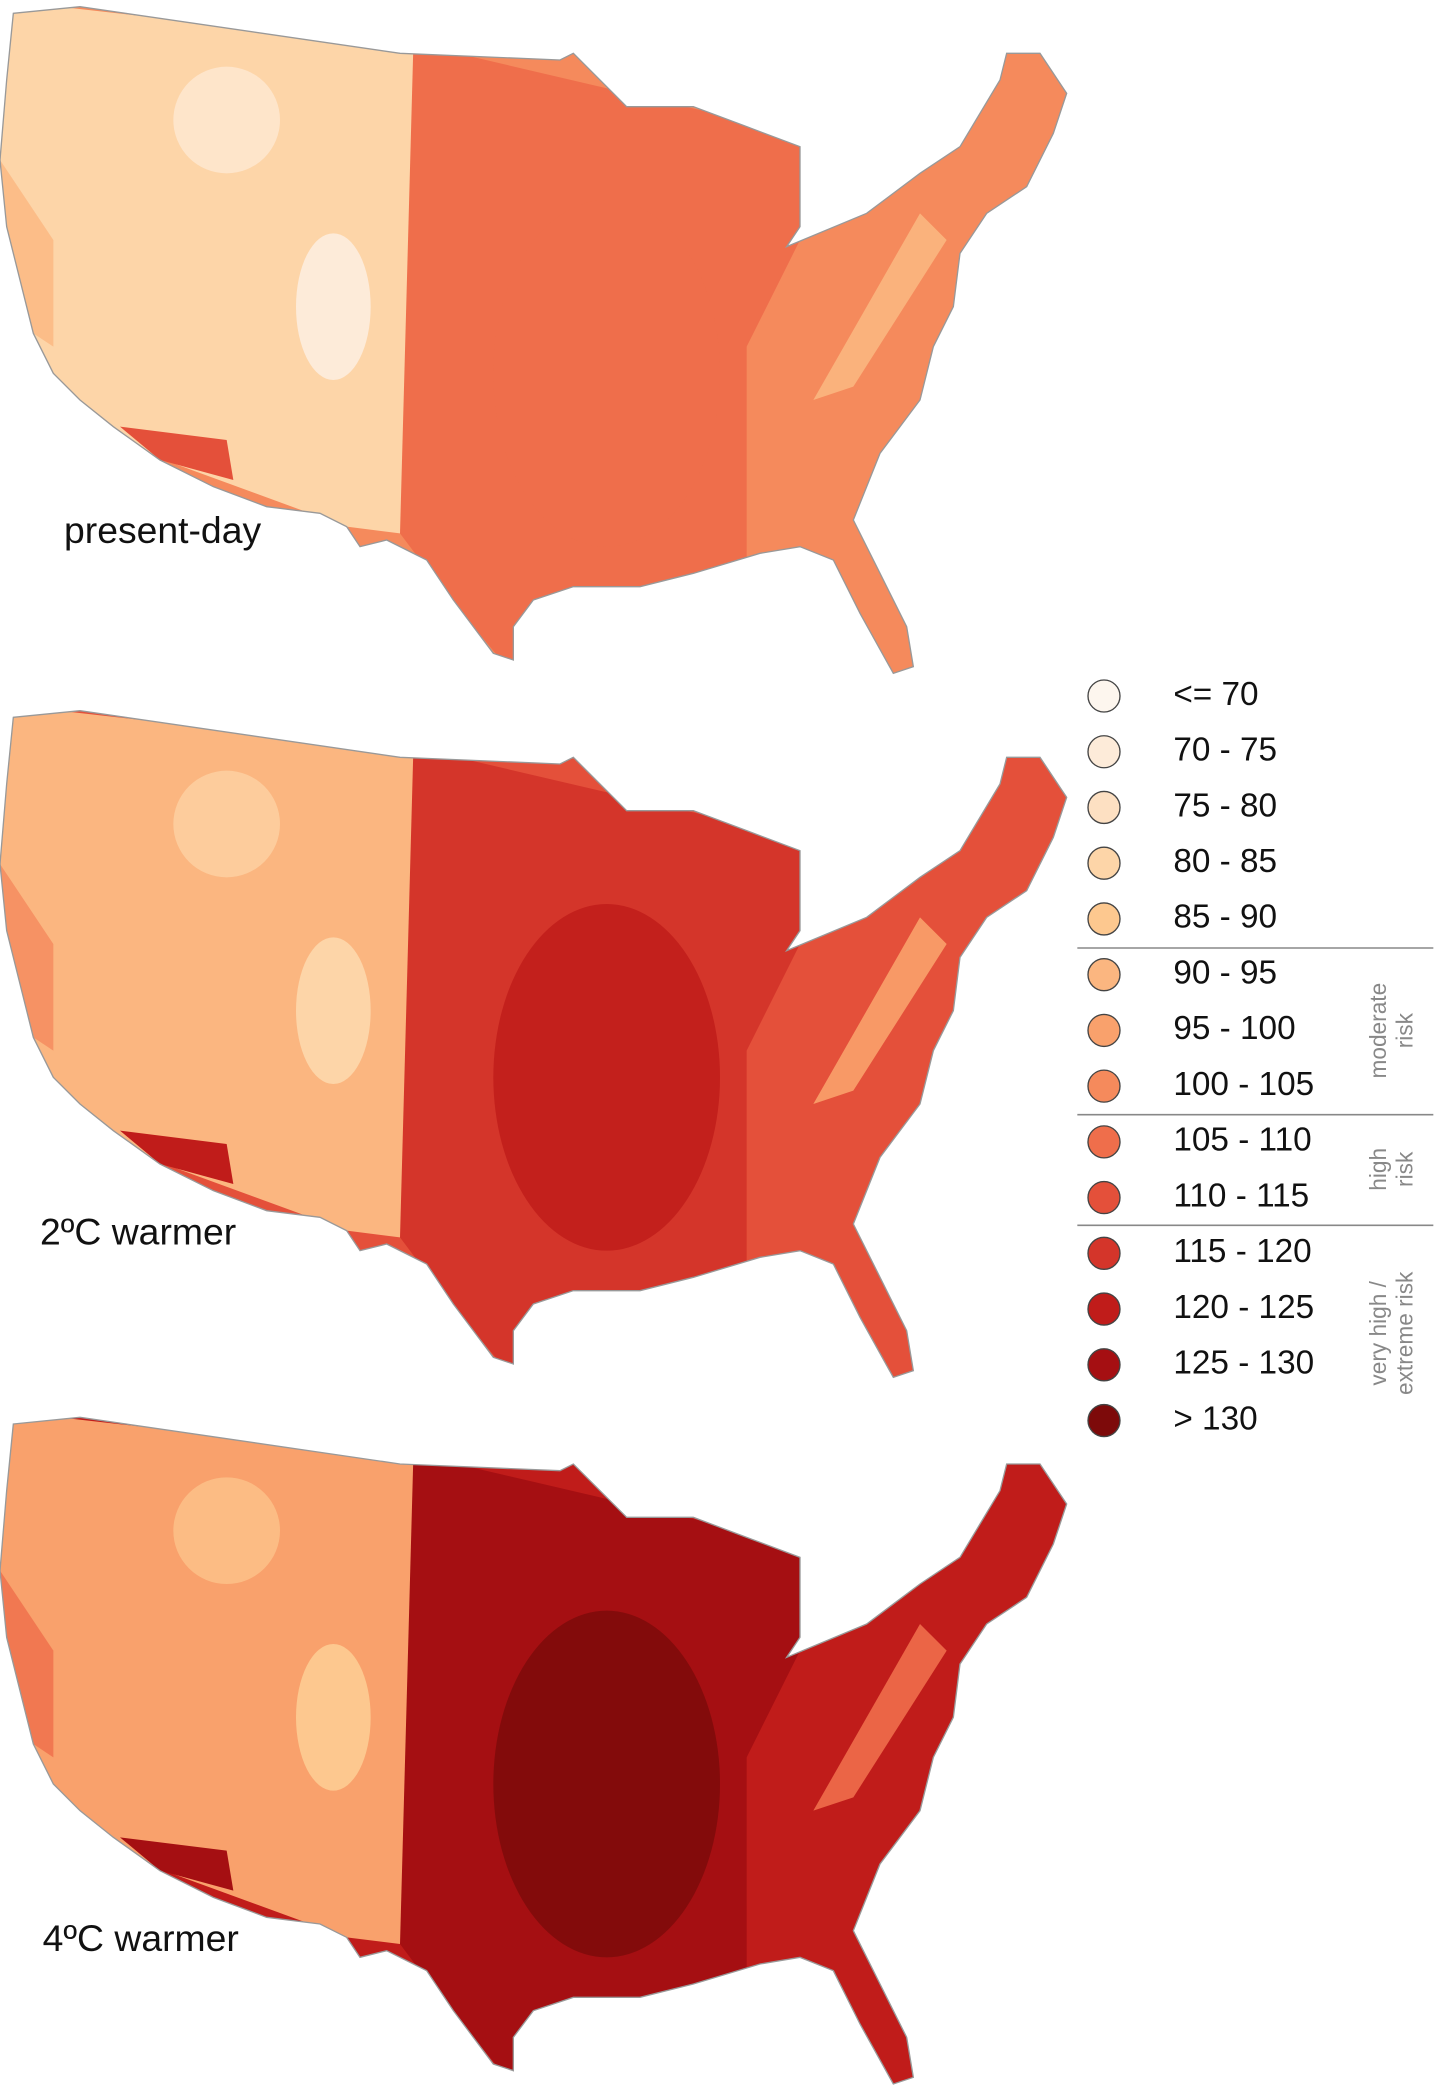  I want to click on legend-label: 70 - 75, so click(1225, 750).